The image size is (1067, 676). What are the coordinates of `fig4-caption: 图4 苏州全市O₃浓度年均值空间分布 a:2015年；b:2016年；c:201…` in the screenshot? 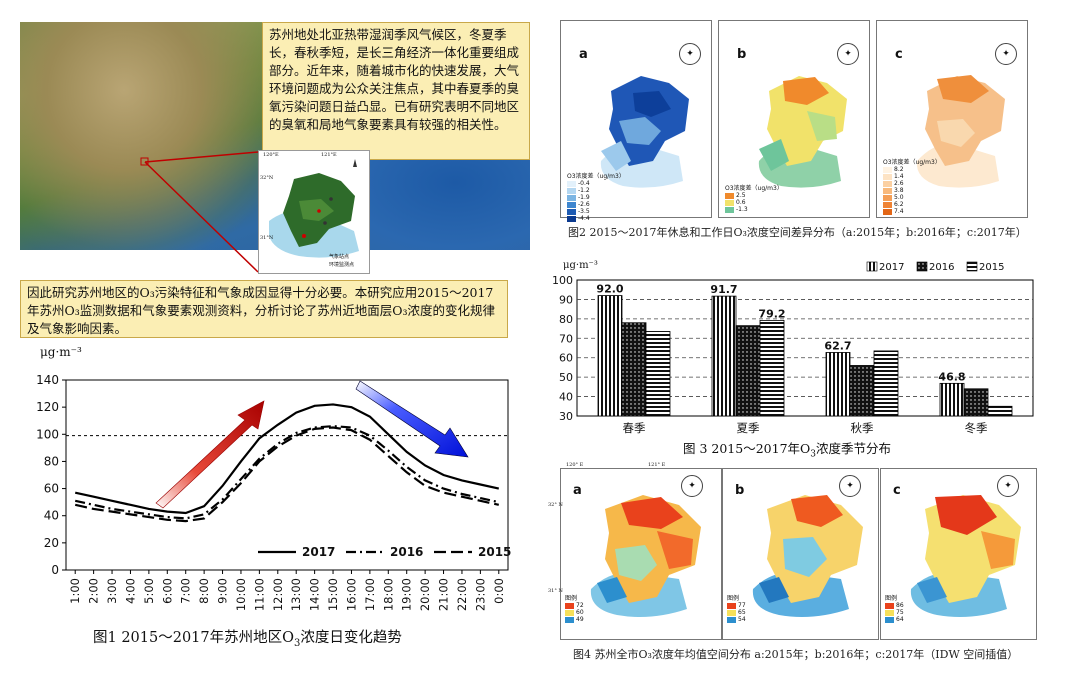 It's located at (796, 654).